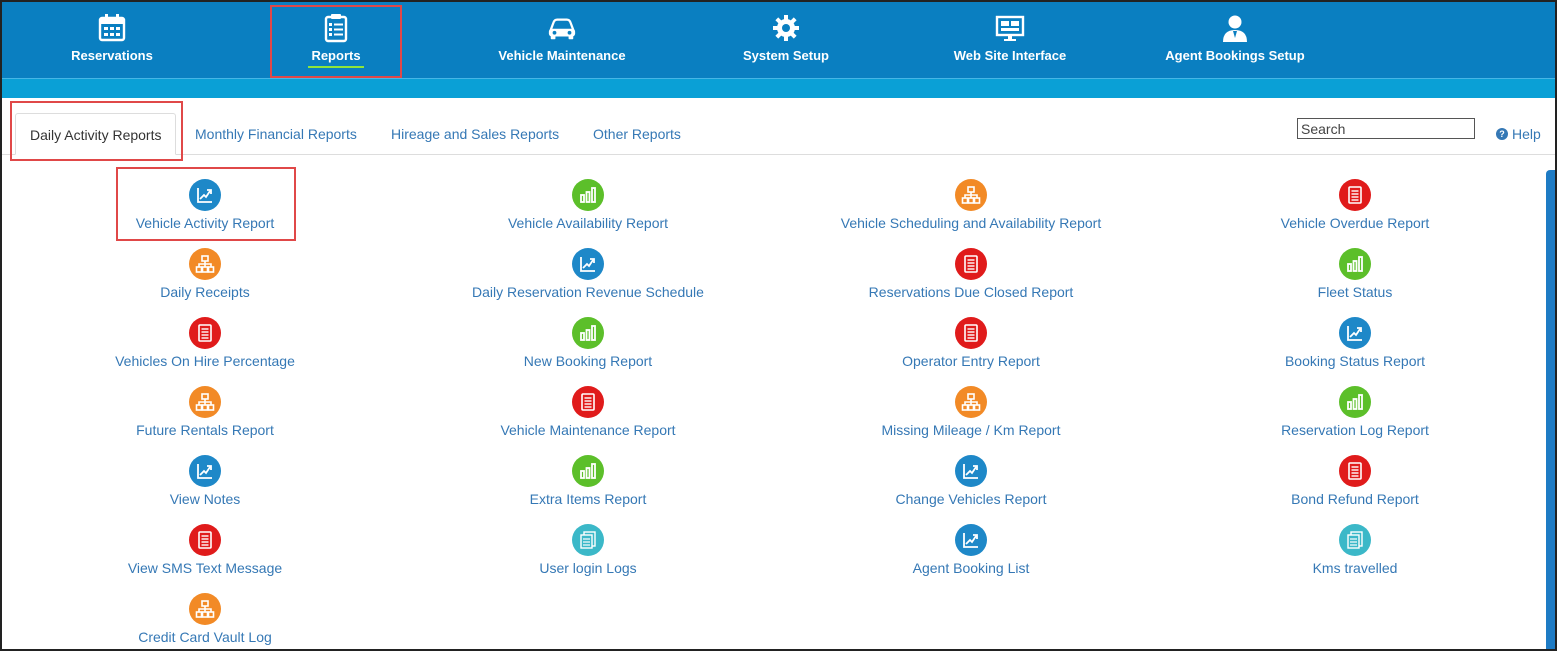 This screenshot has width=1557, height=651. I want to click on sub-navigation-bar, so click(778, 88).